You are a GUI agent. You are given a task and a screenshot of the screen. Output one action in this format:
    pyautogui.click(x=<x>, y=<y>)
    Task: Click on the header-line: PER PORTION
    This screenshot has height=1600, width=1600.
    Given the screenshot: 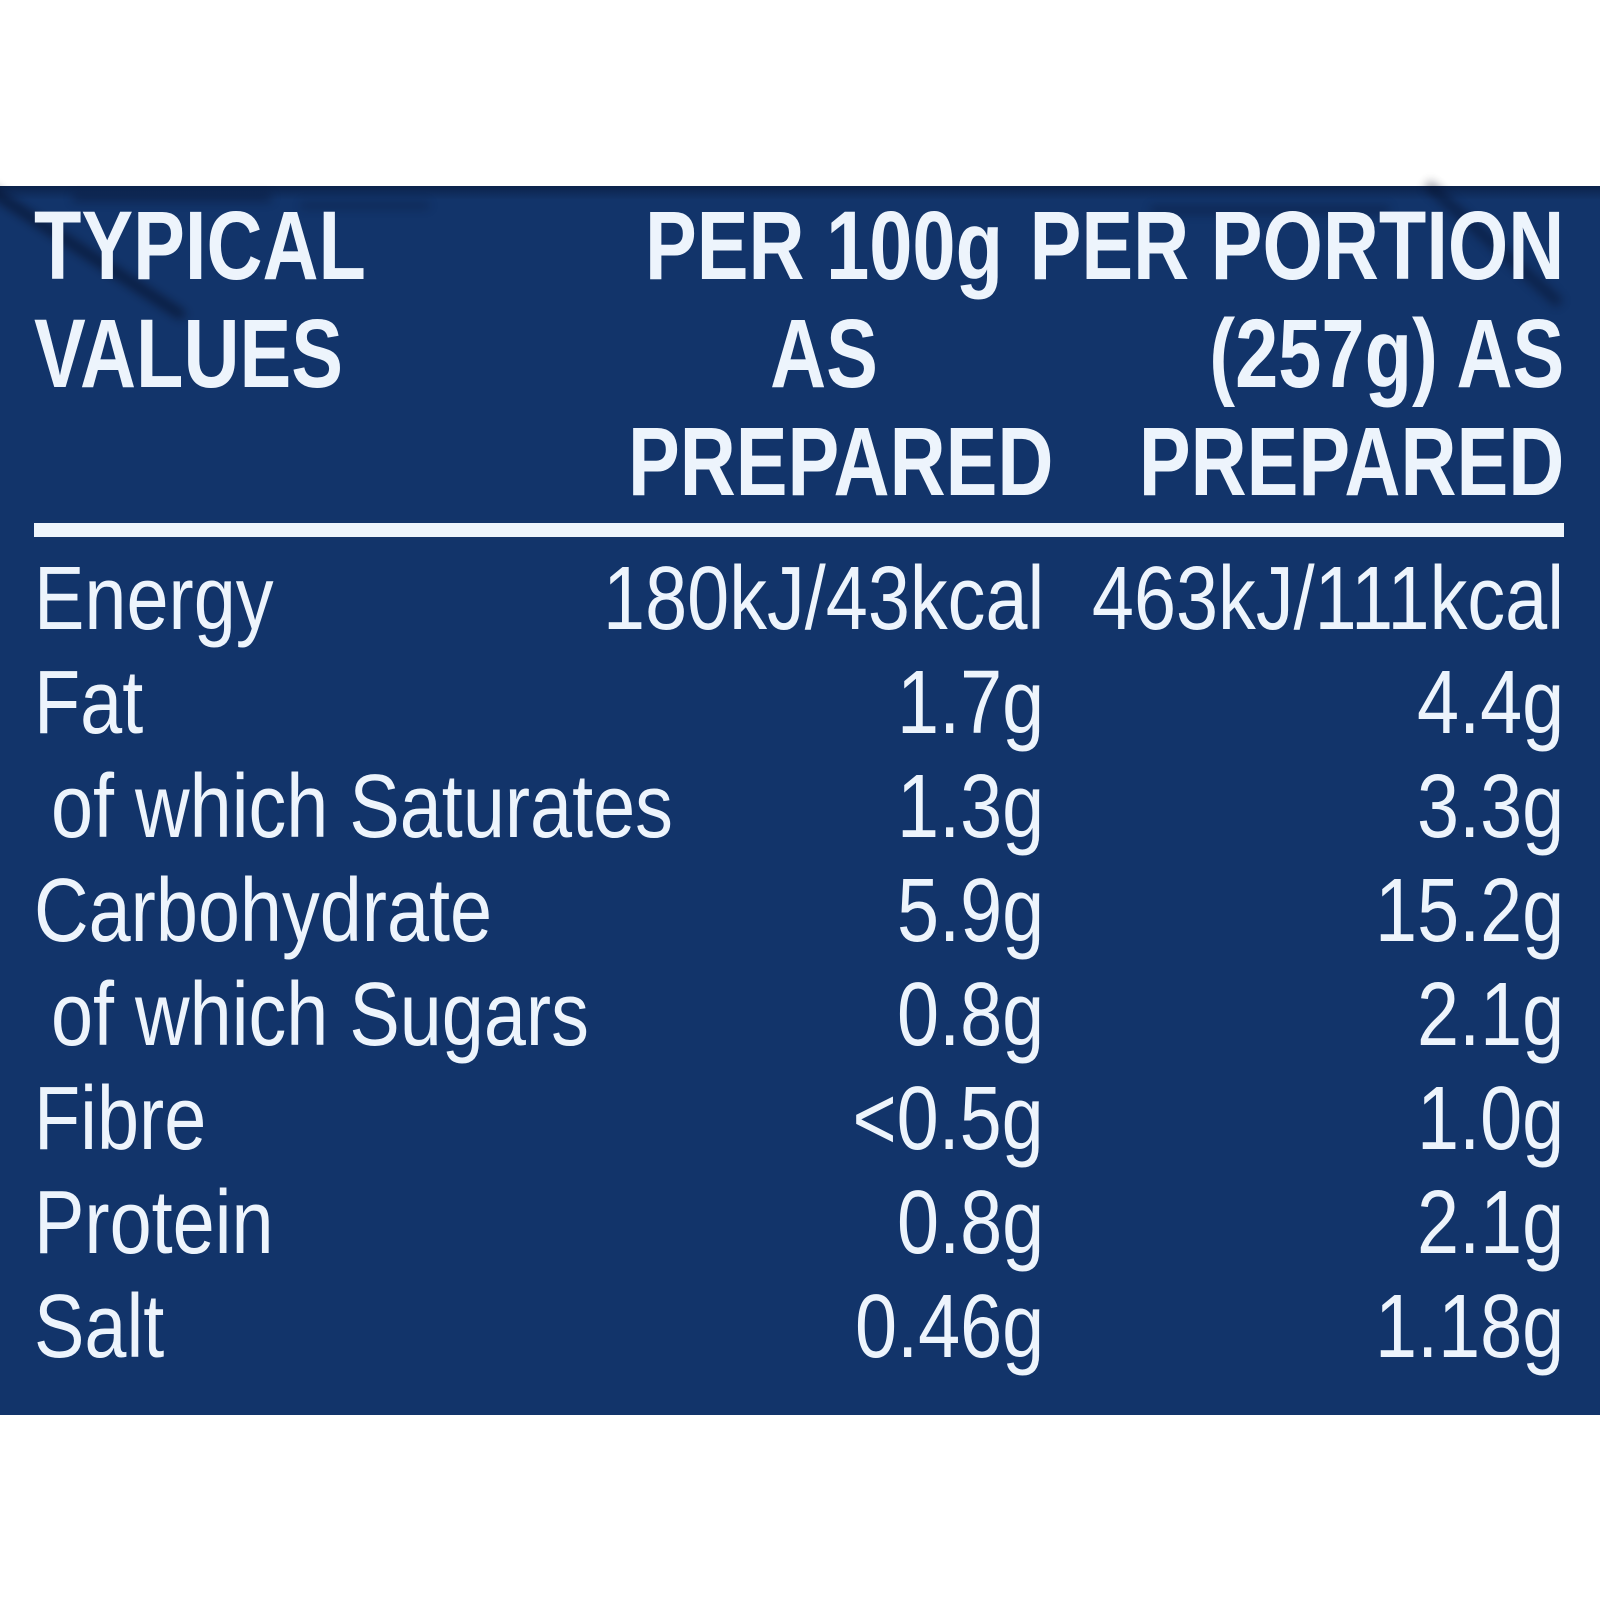 What is the action you would take?
    pyautogui.click(x=1296, y=245)
    